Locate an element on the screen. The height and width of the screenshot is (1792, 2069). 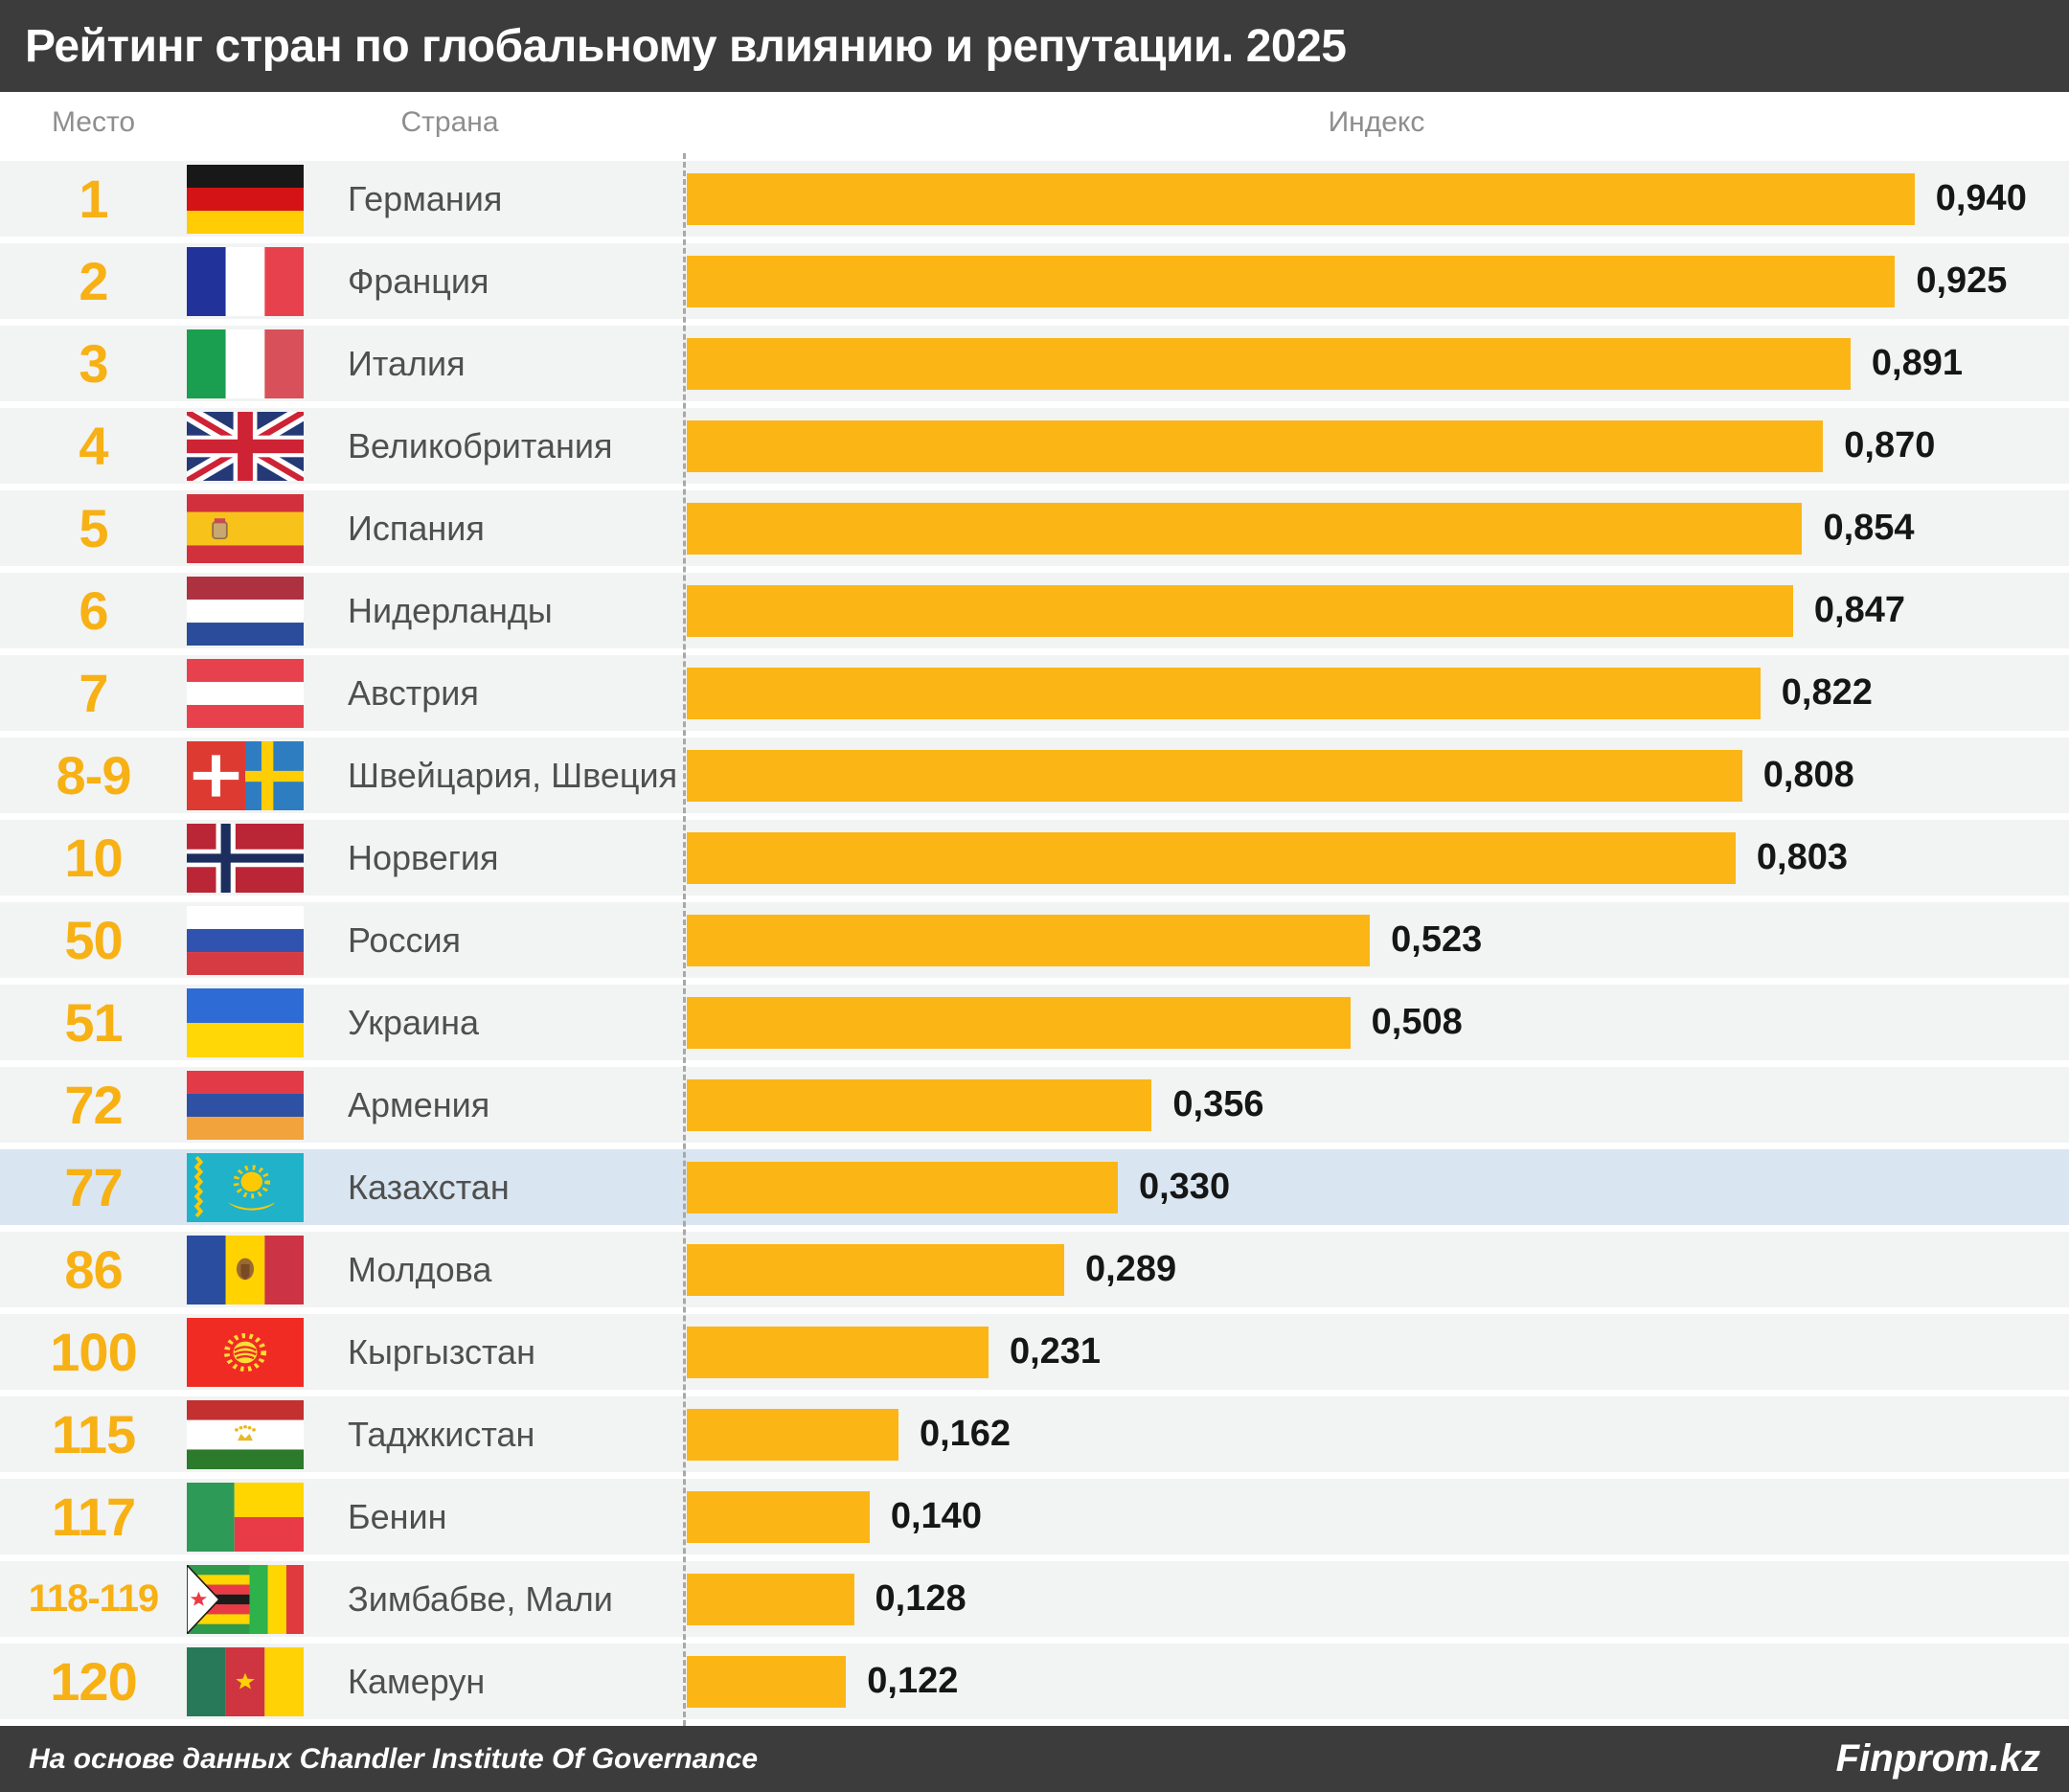
rank-label: 100 is located at coordinates (93, 1352).